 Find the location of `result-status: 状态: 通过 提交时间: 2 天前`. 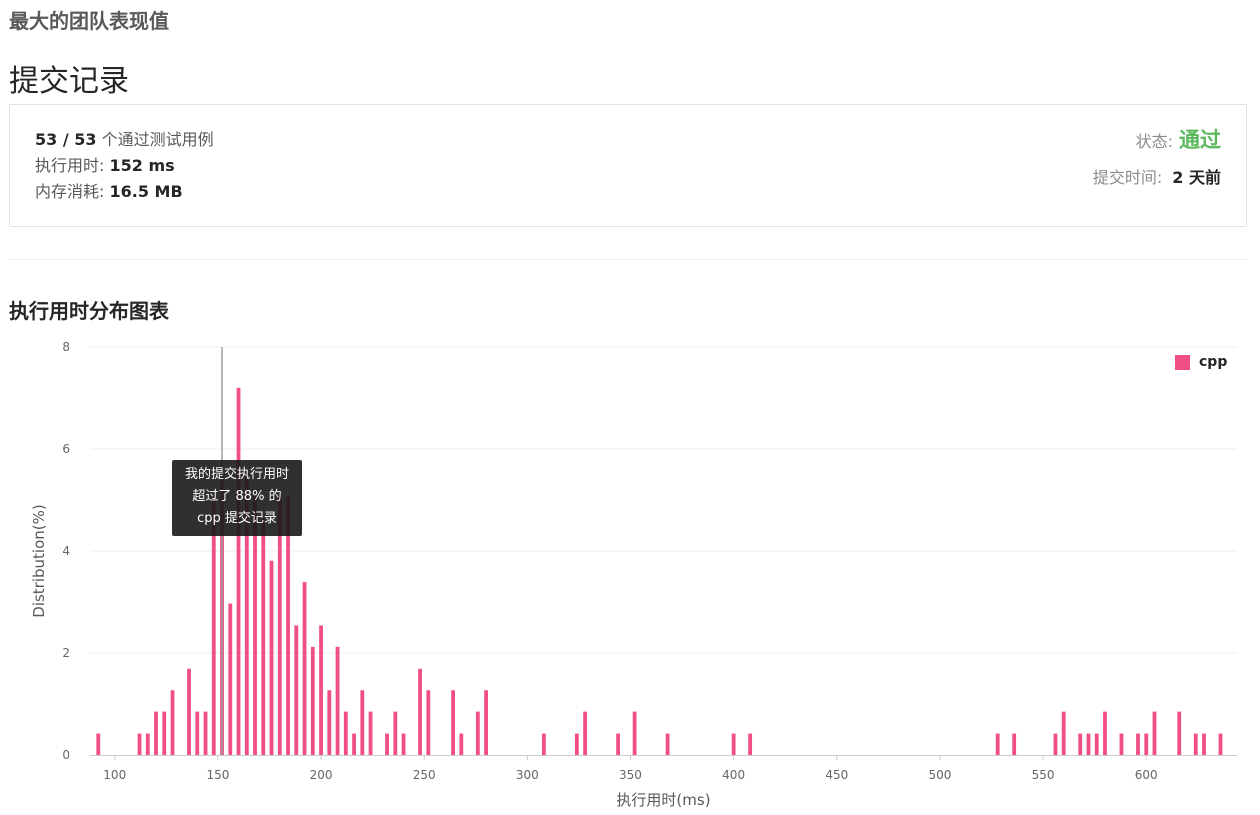

result-status: 状态: 通过 提交时间: 2 天前 is located at coordinates (1157, 157).